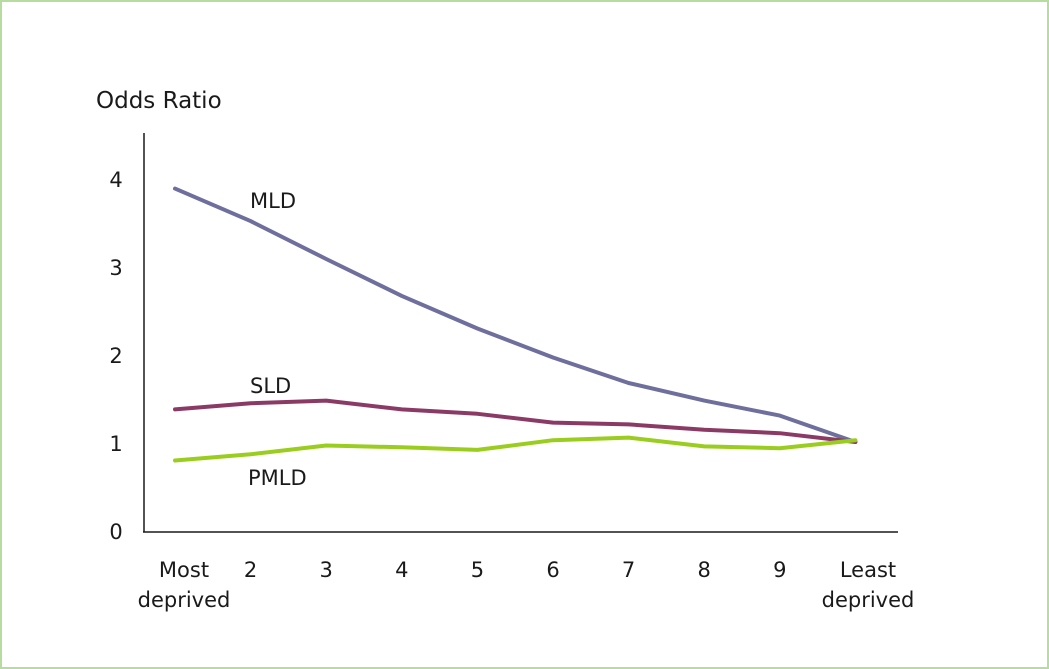  What do you see at coordinates (515, 449) in the screenshot?
I see `series-line-pmld` at bounding box center [515, 449].